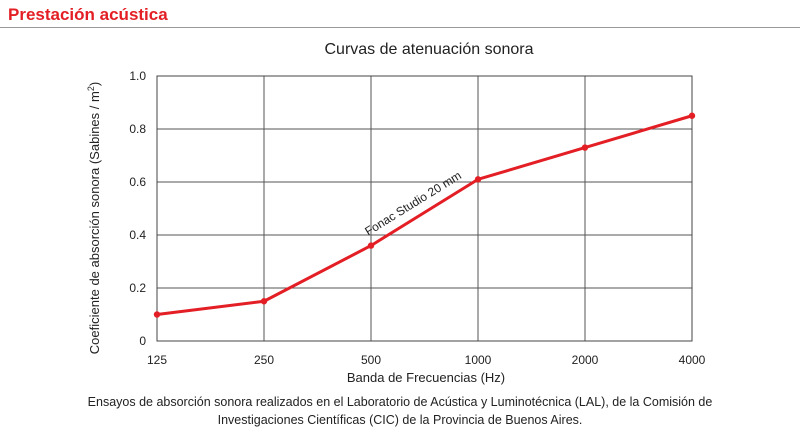  What do you see at coordinates (426, 377) in the screenshot?
I see `x-axis-title: Banda de Frecuencias (Hz)` at bounding box center [426, 377].